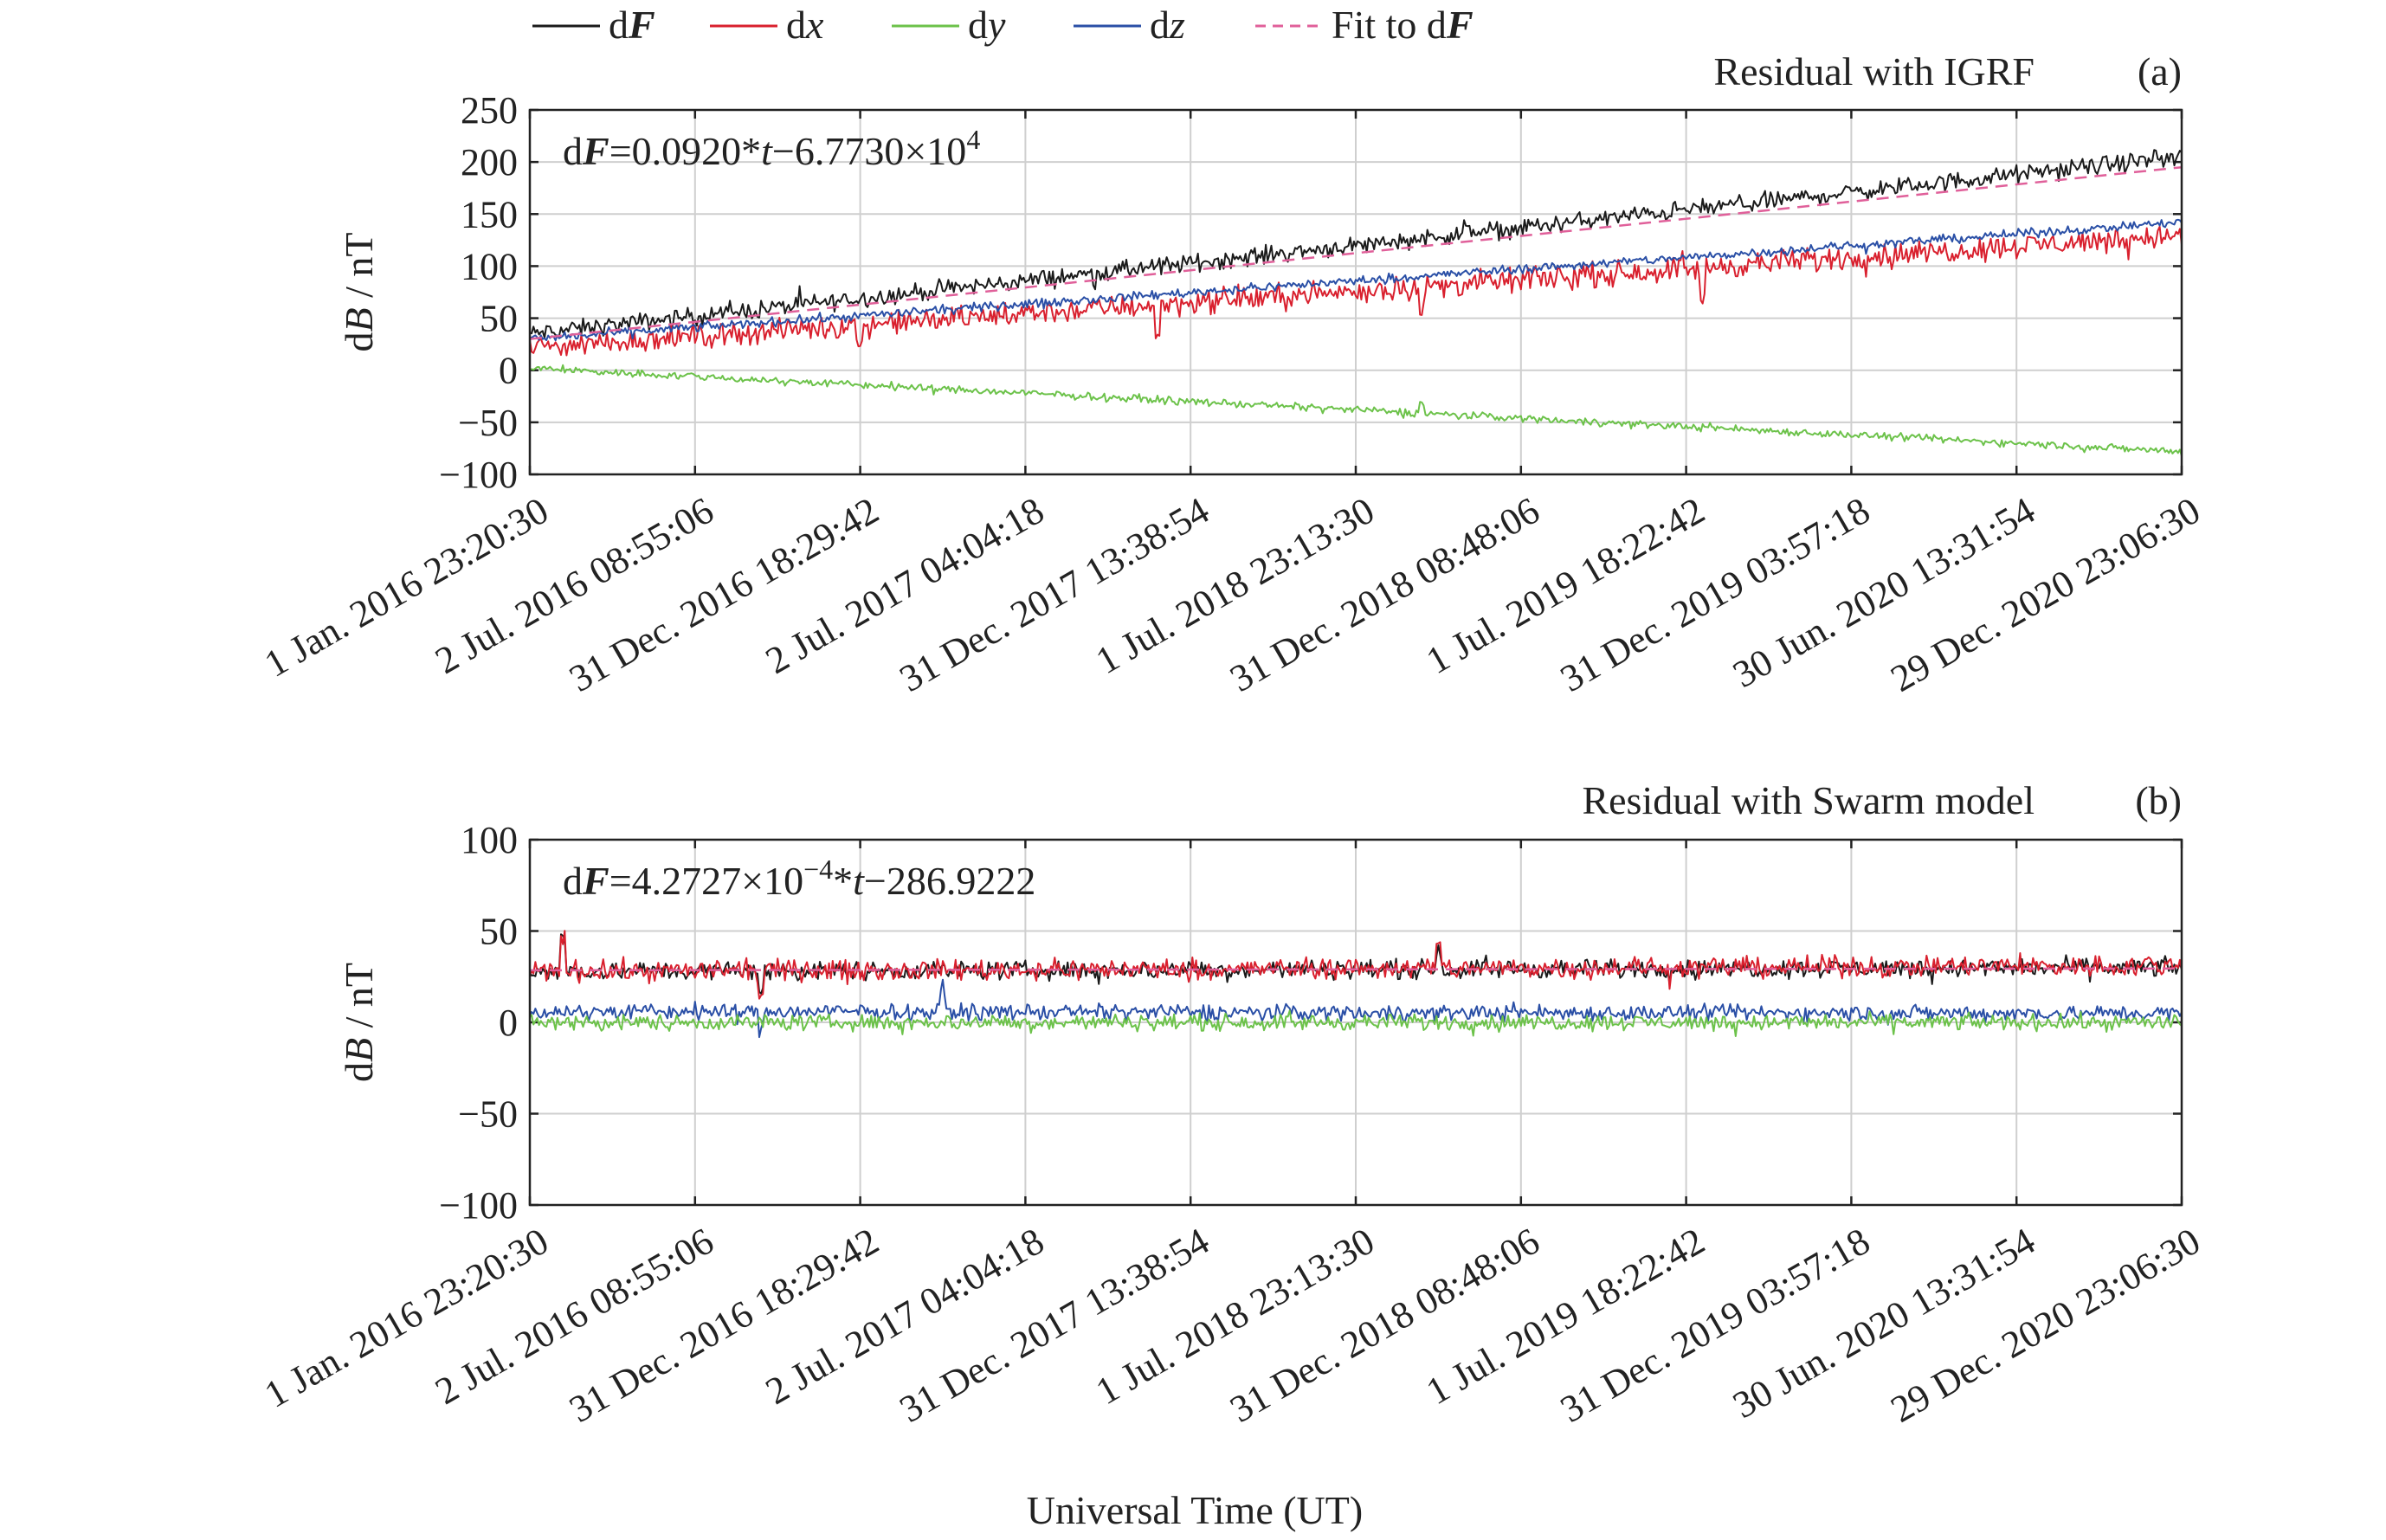  What do you see at coordinates (869, 151) in the screenshot?
I see `formula-intercept: −6.7730×10` at bounding box center [869, 151].